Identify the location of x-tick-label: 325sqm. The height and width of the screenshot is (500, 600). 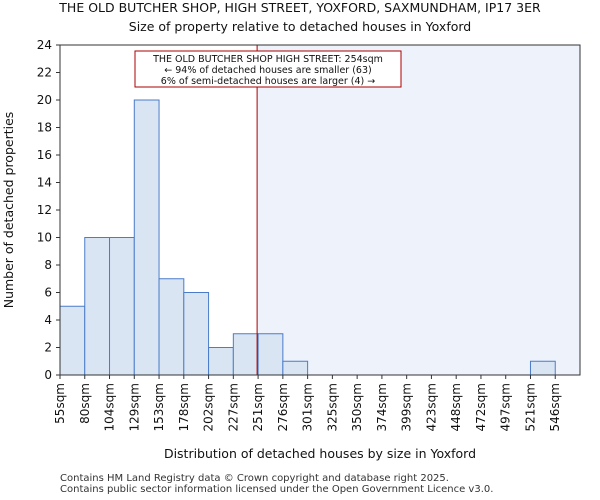
(332, 407).